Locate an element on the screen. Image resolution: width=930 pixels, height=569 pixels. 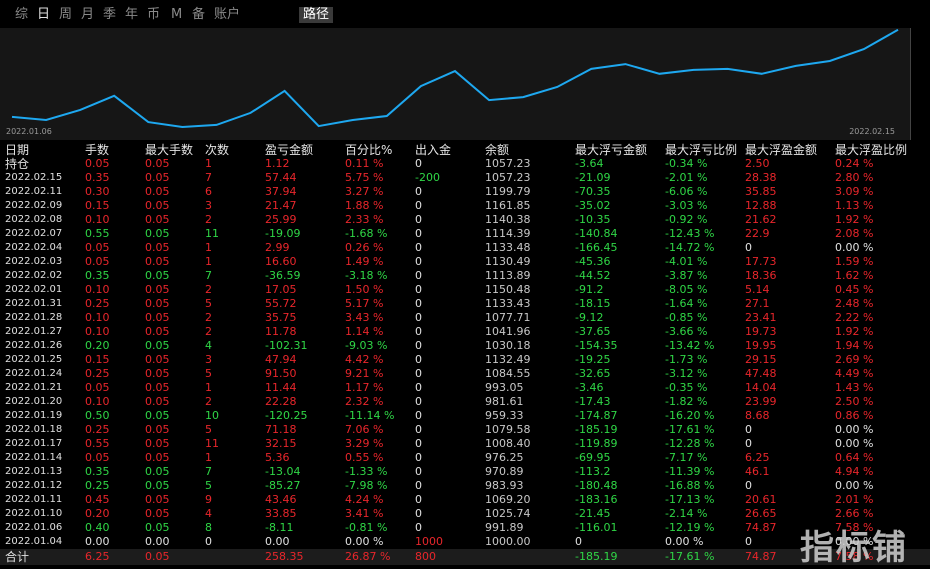
table-cell: -18.15 is located at coordinates (593, 303).